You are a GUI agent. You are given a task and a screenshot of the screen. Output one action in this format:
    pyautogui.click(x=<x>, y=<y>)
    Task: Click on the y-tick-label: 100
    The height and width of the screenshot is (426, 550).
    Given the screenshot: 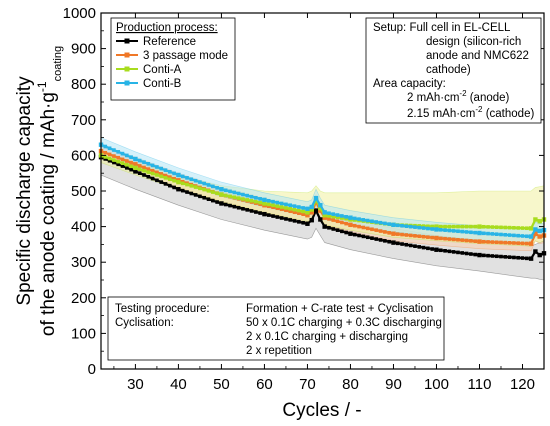 What is the action you would take?
    pyautogui.click(x=83, y=333)
    